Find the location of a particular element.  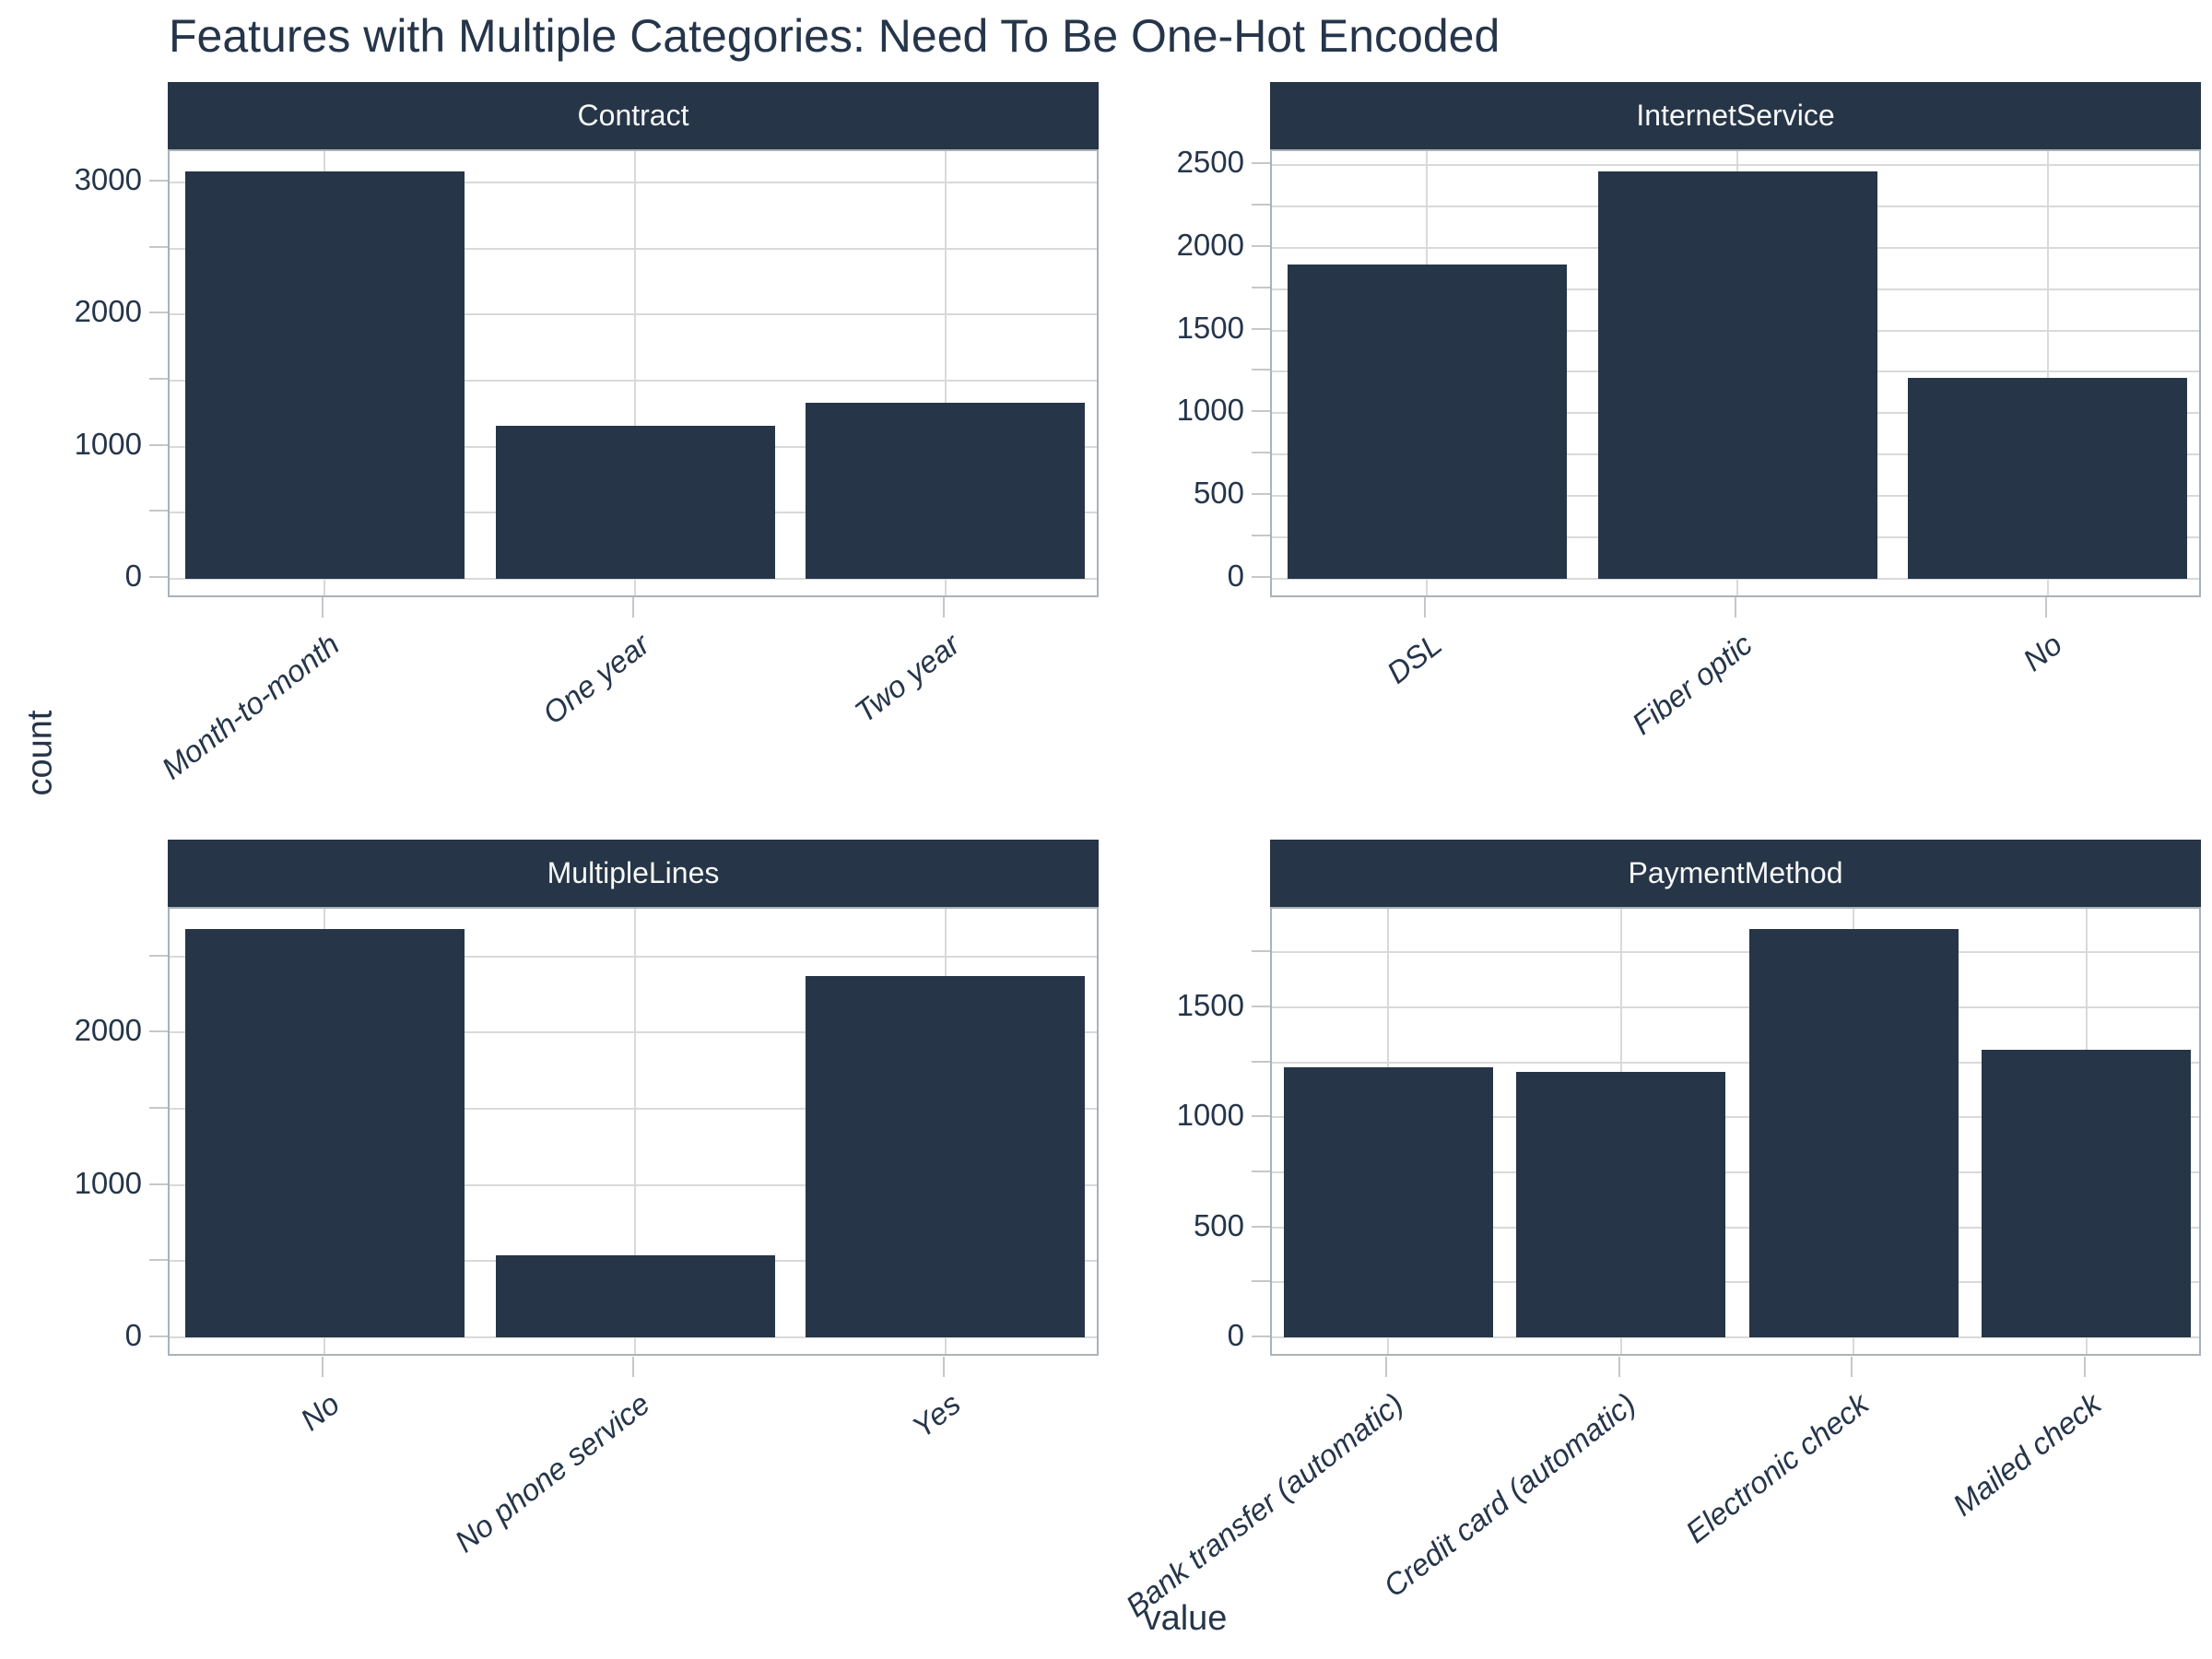

x-tick-label: Credit card (automatic) is located at coordinates (1509, 1495).